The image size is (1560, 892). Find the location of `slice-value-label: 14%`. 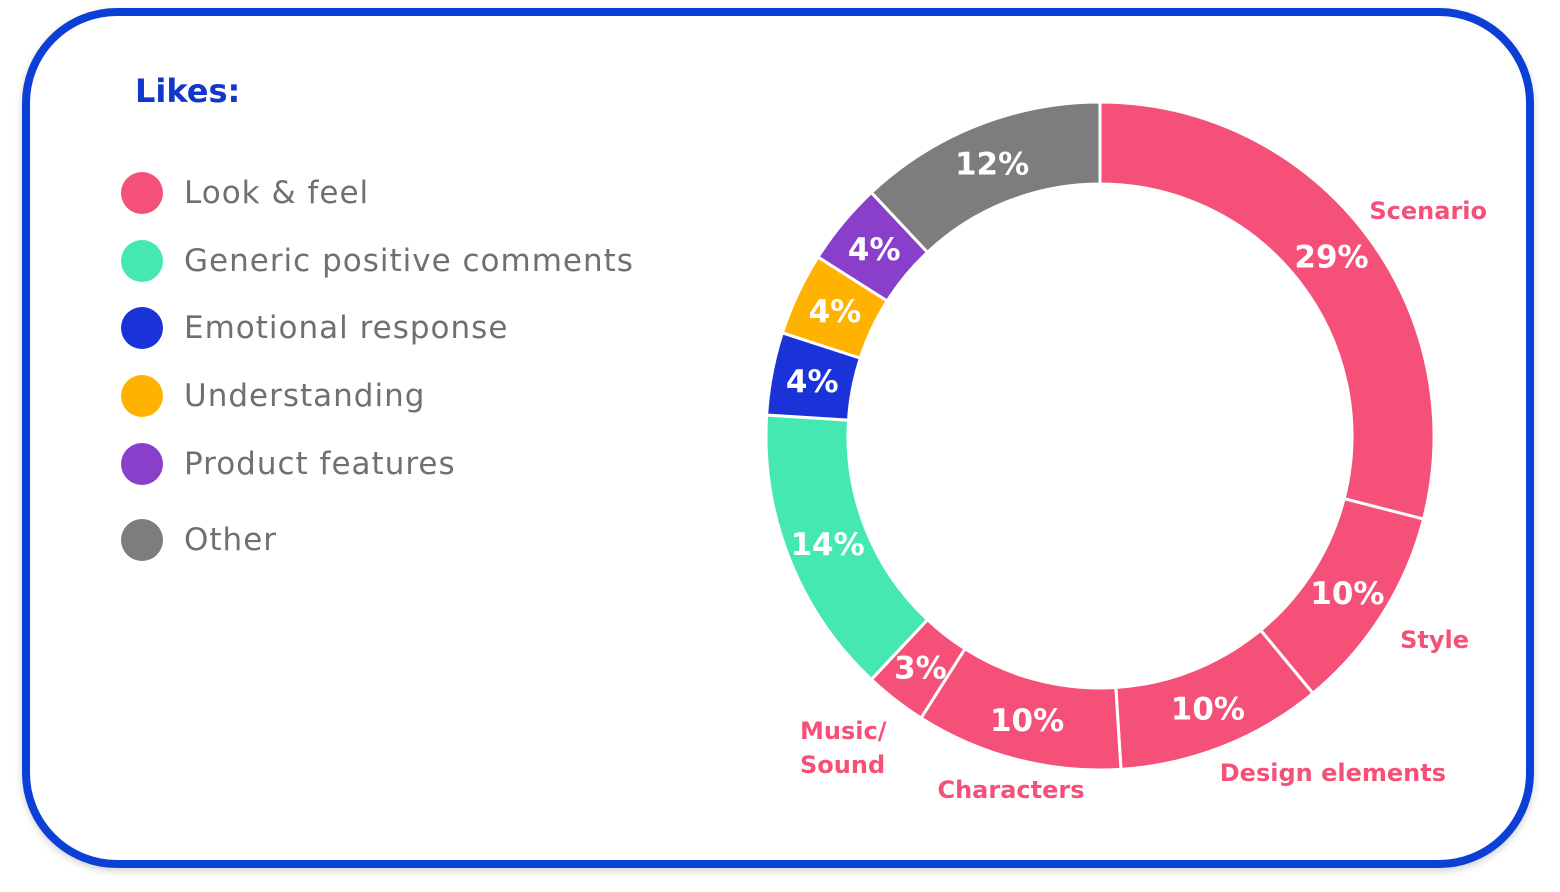

slice-value-label: 14% is located at coordinates (827, 545).